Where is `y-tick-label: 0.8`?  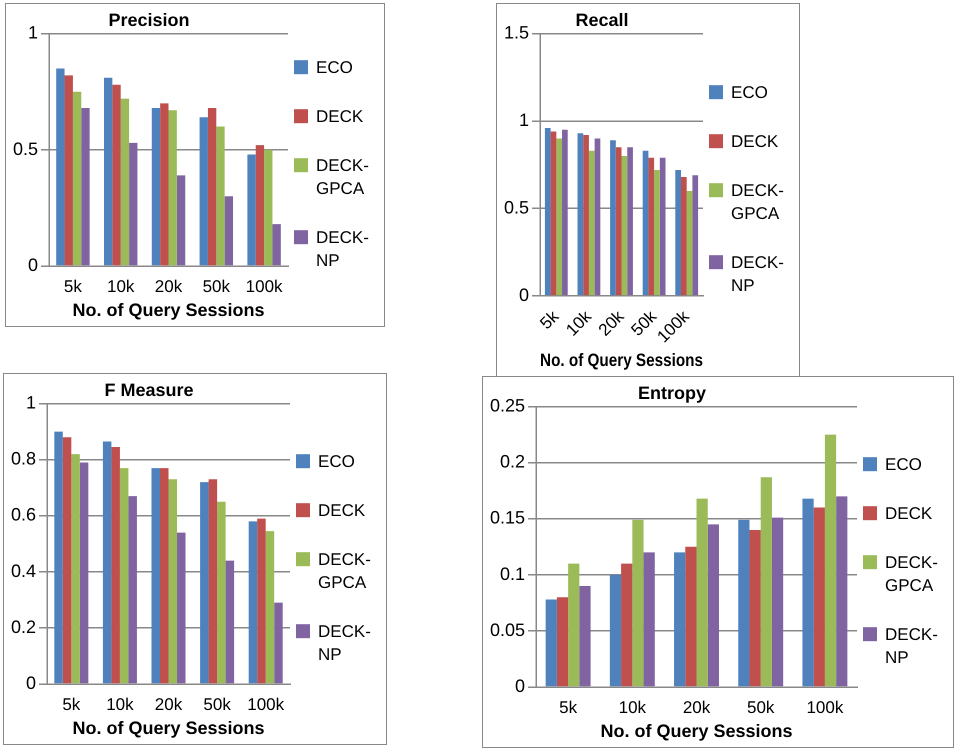 y-tick-label: 0.8 is located at coordinates (23, 458).